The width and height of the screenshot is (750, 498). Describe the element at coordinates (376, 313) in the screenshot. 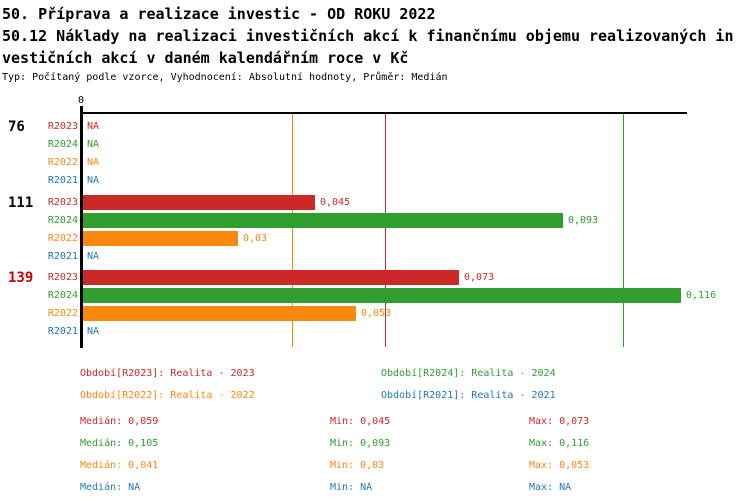

I see `bar-value-label: 0,053` at that location.